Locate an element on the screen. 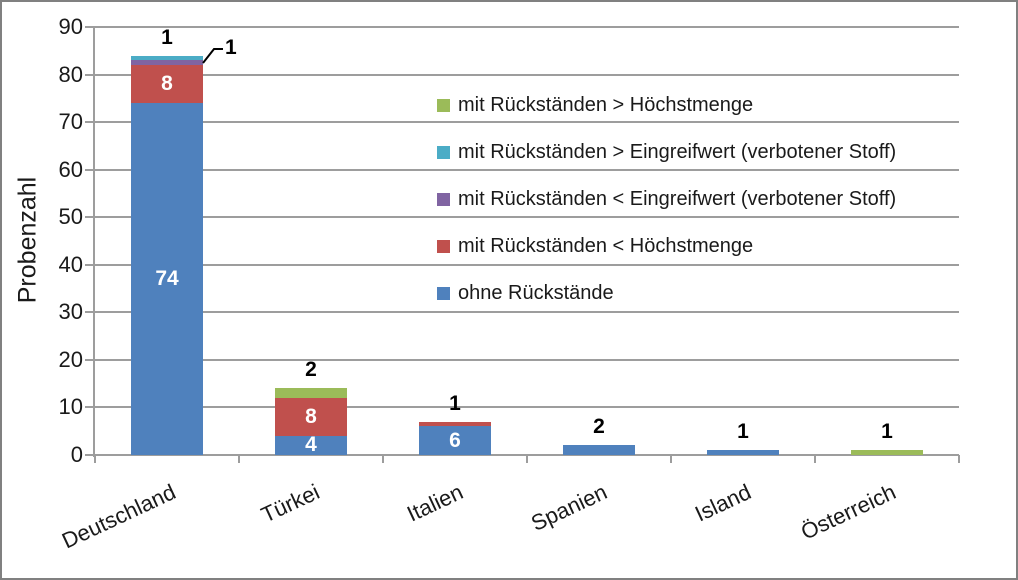  callout-leader-line is located at coordinates (212, 55).